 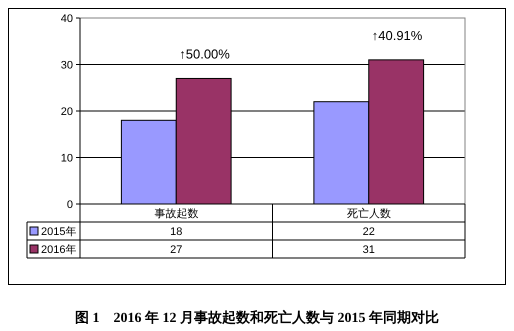 I want to click on text: 图 1 2016 年 12 月事故起数和死亡人数与 2015 年同期对比, so click(x=257, y=317).